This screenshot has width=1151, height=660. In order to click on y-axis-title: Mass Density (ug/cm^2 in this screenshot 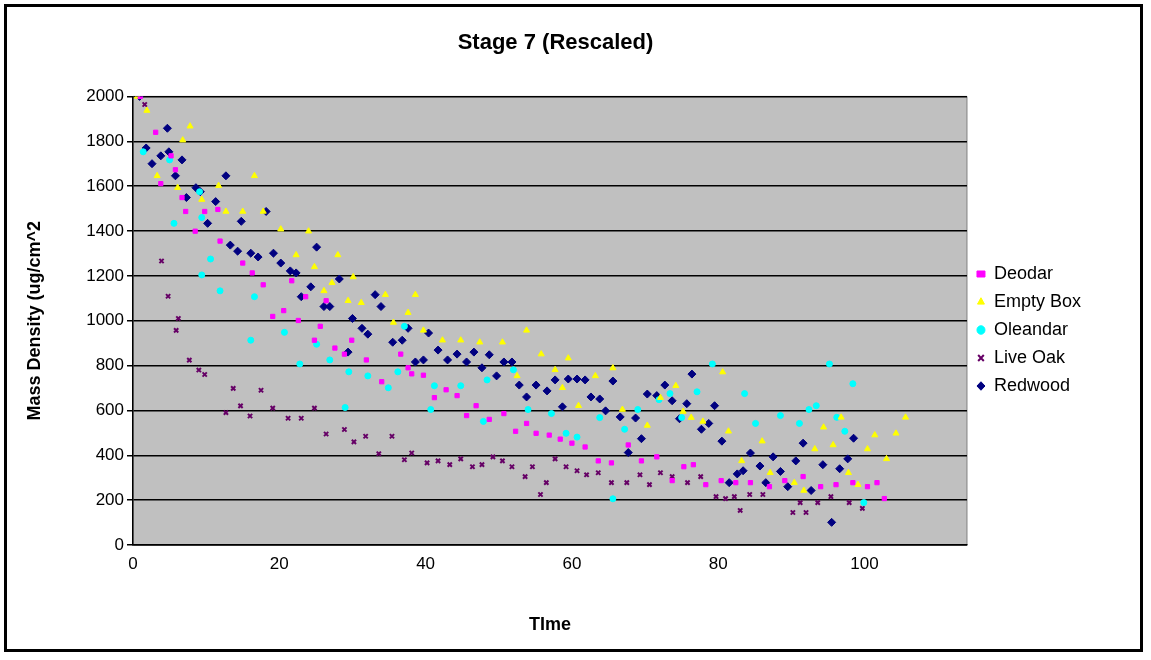, I will do `click(33, 320)`.